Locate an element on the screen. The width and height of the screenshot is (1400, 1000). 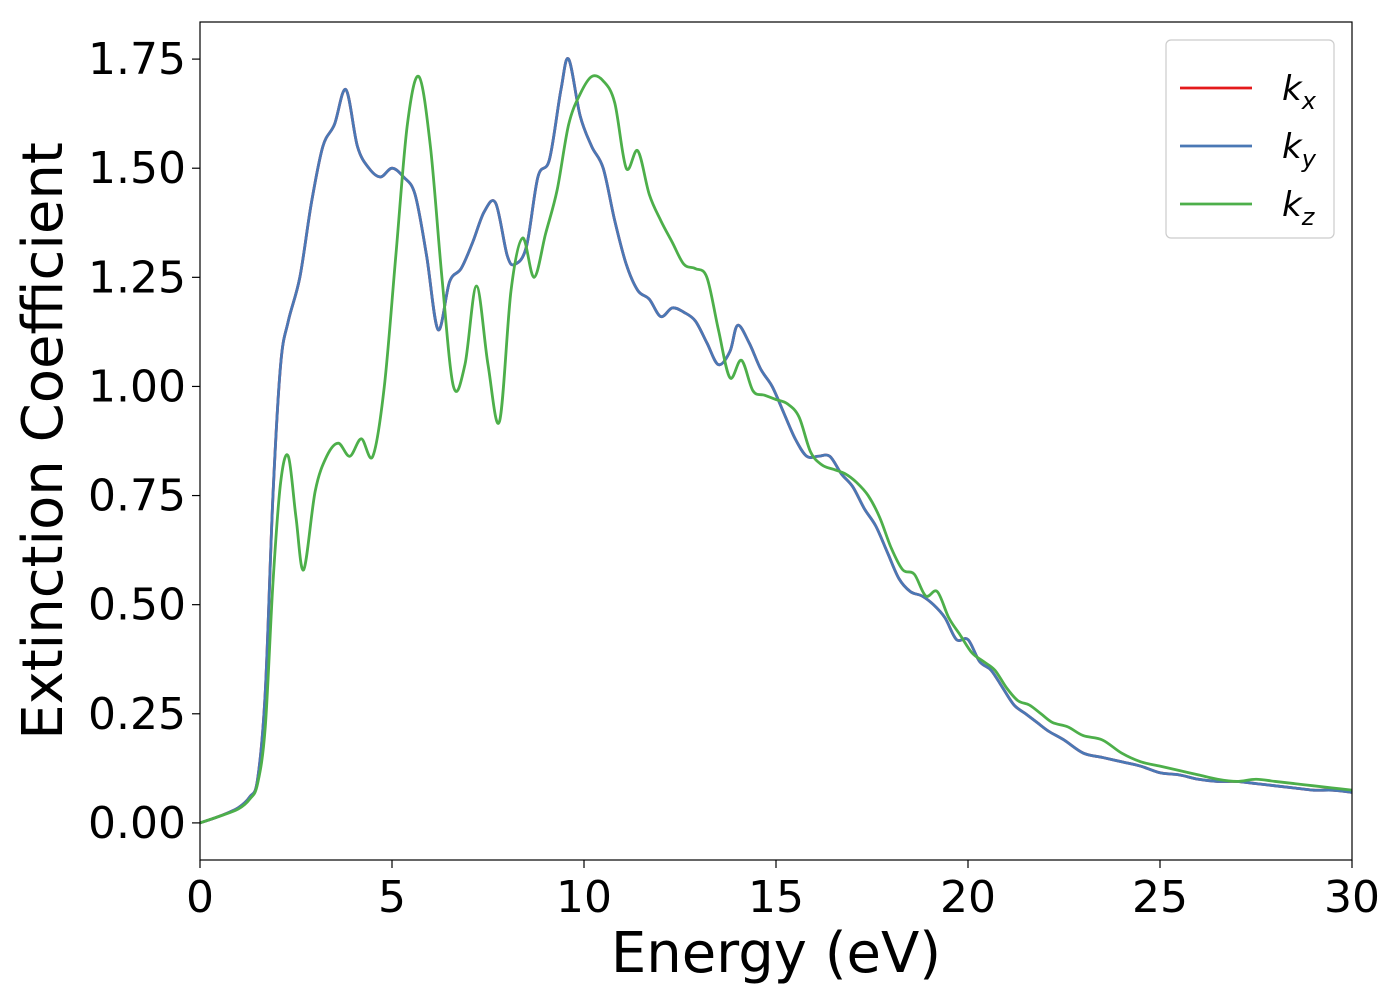
x-tick-label: 15 is located at coordinates (776, 897).